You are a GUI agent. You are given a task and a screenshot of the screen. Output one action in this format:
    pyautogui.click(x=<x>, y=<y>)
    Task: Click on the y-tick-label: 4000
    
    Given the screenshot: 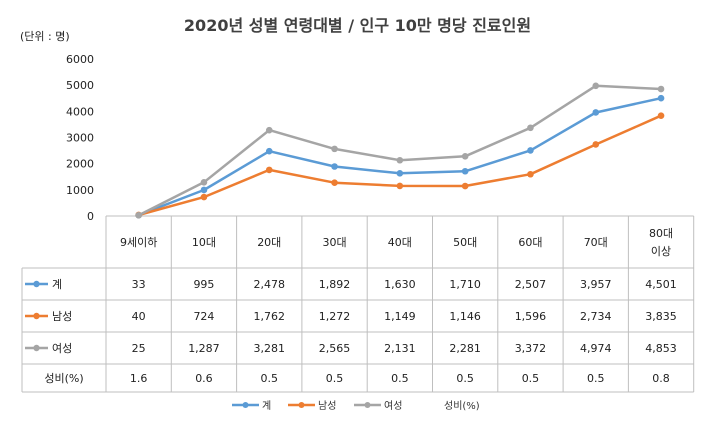 What is the action you would take?
    pyautogui.click(x=80, y=111)
    